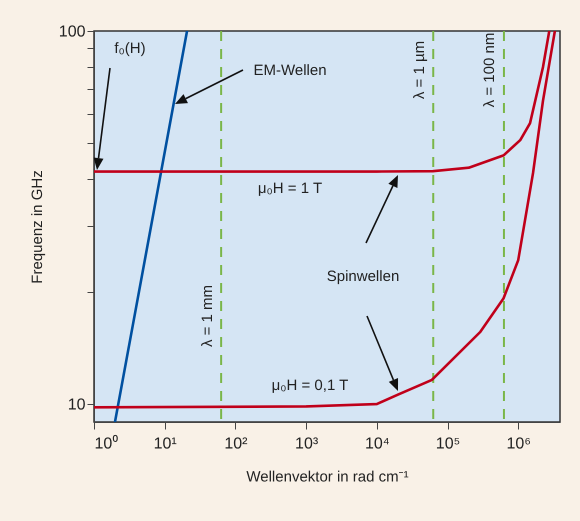  What do you see at coordinates (207, 316) in the screenshot?
I see `annotation: λ = 1 mm` at bounding box center [207, 316].